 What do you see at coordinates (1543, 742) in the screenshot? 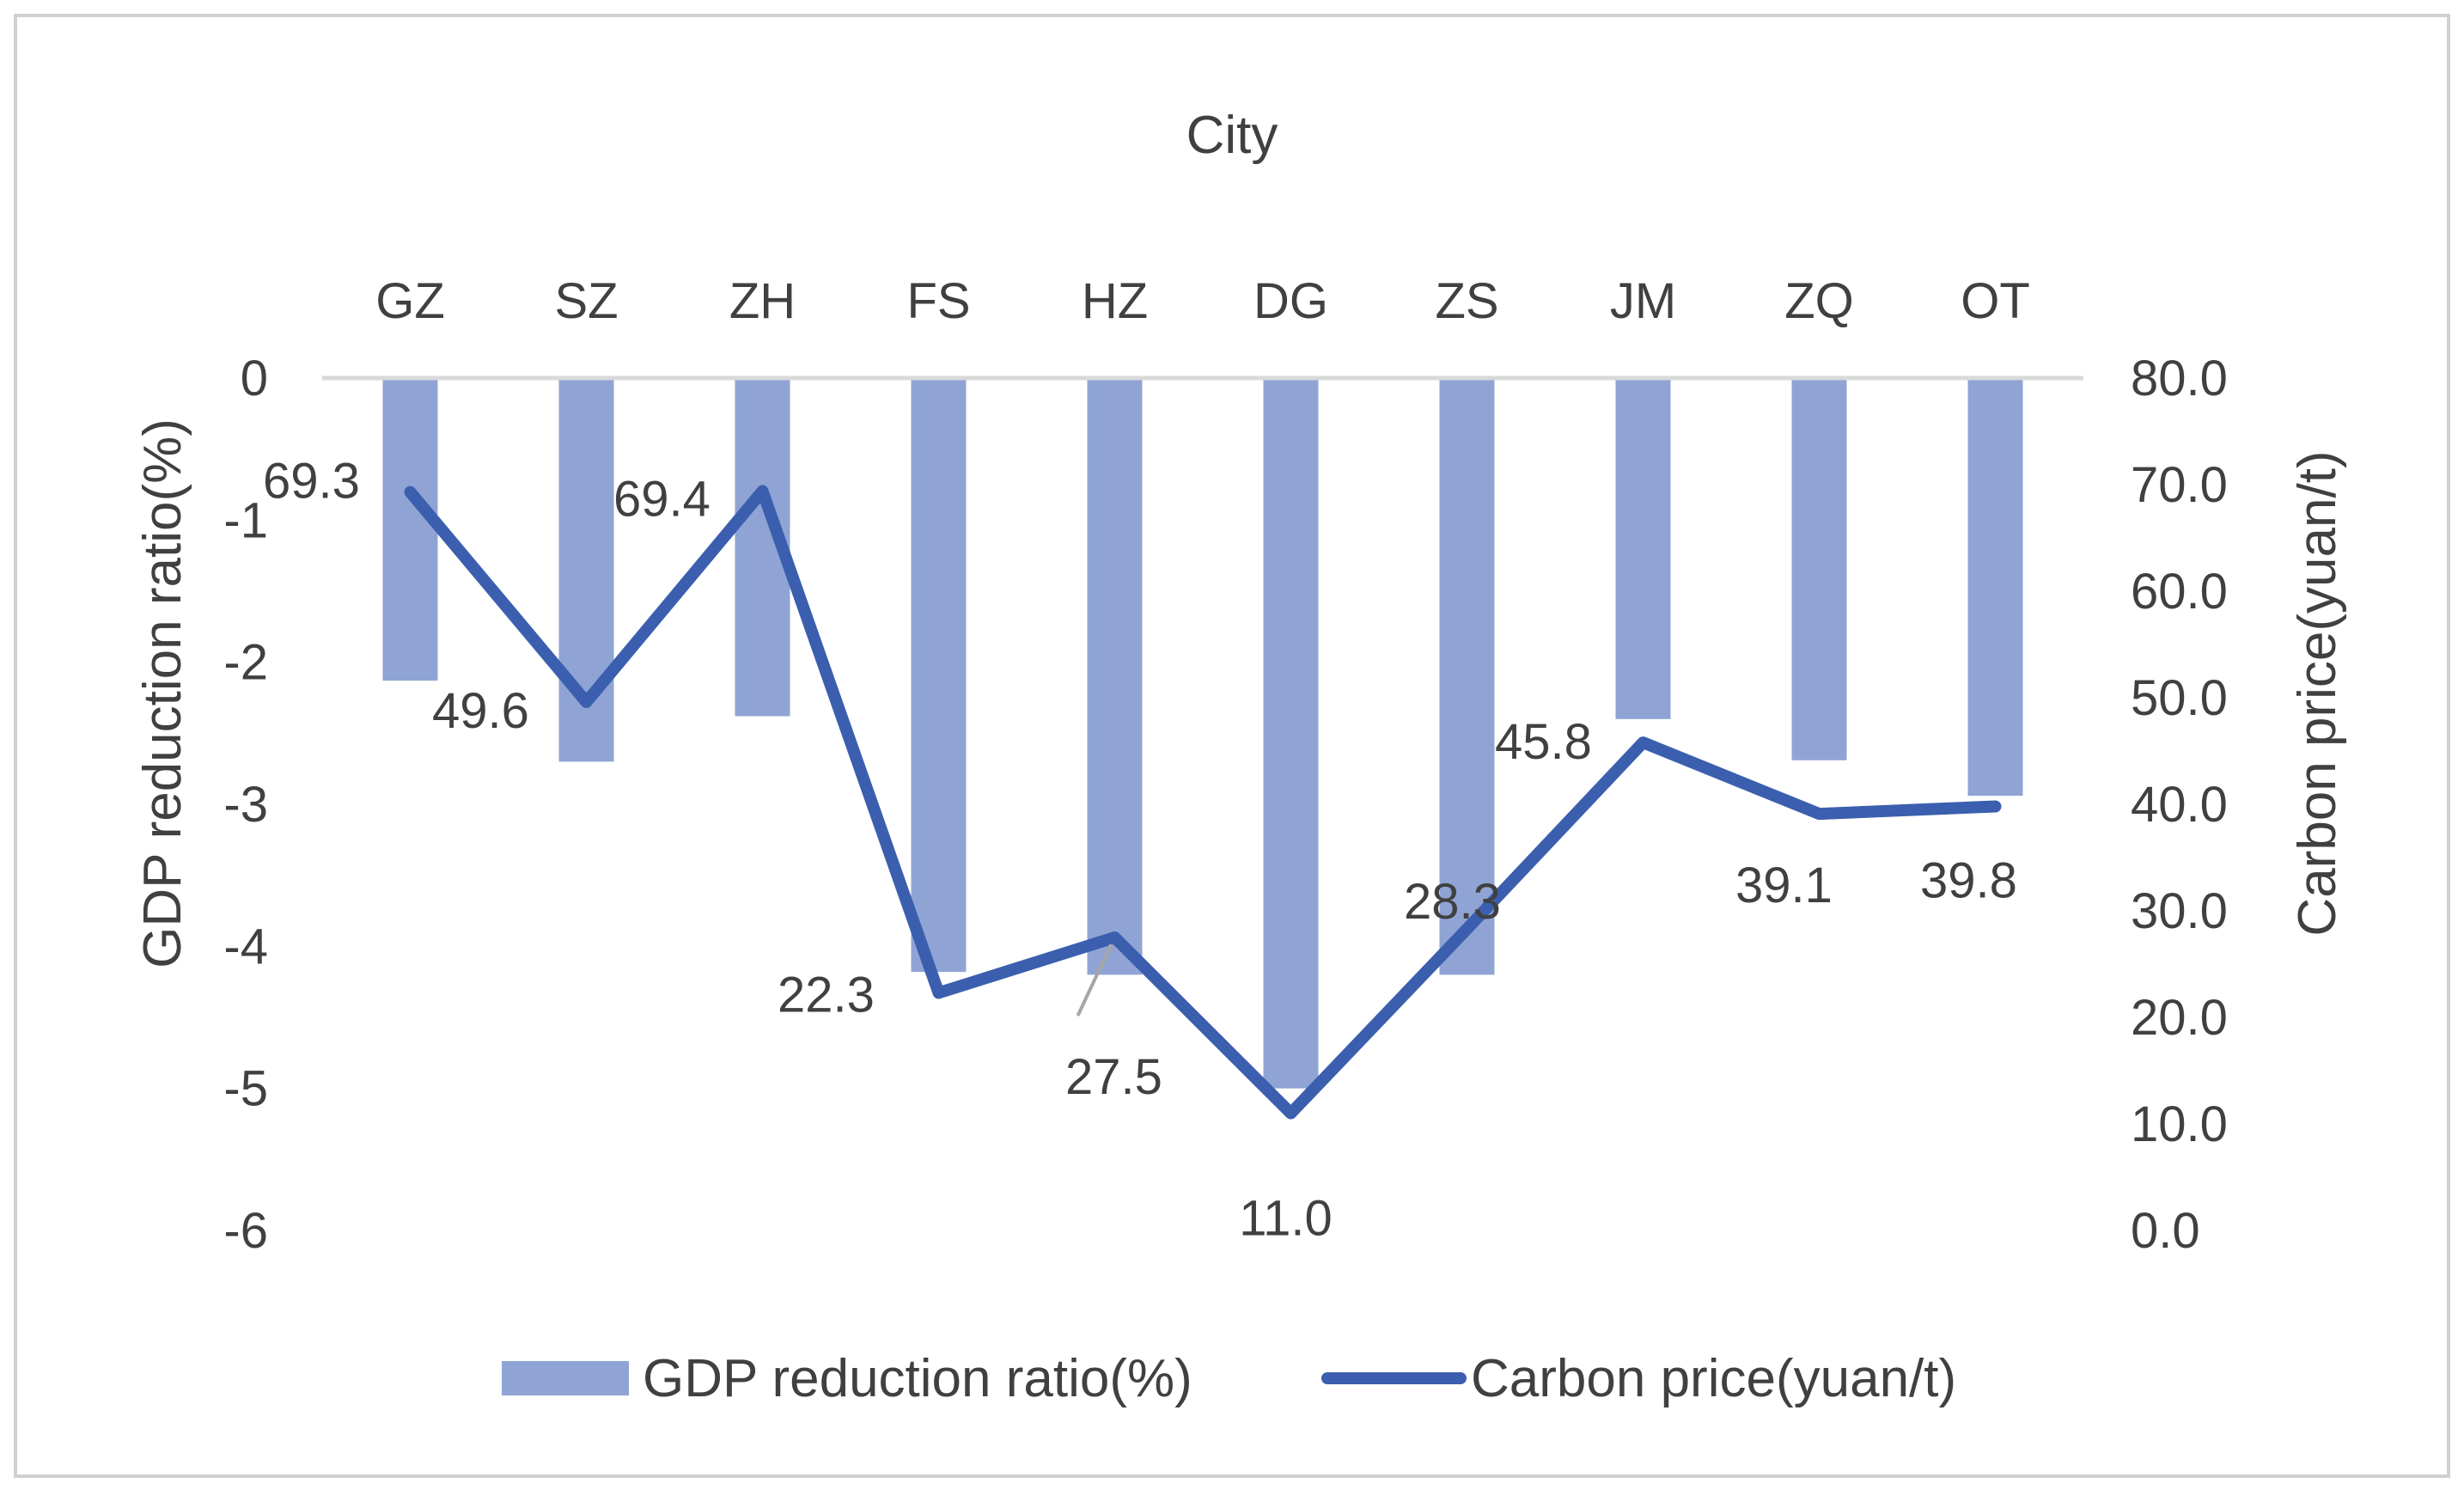
I see `data-label-jm: 45.8` at bounding box center [1543, 742].